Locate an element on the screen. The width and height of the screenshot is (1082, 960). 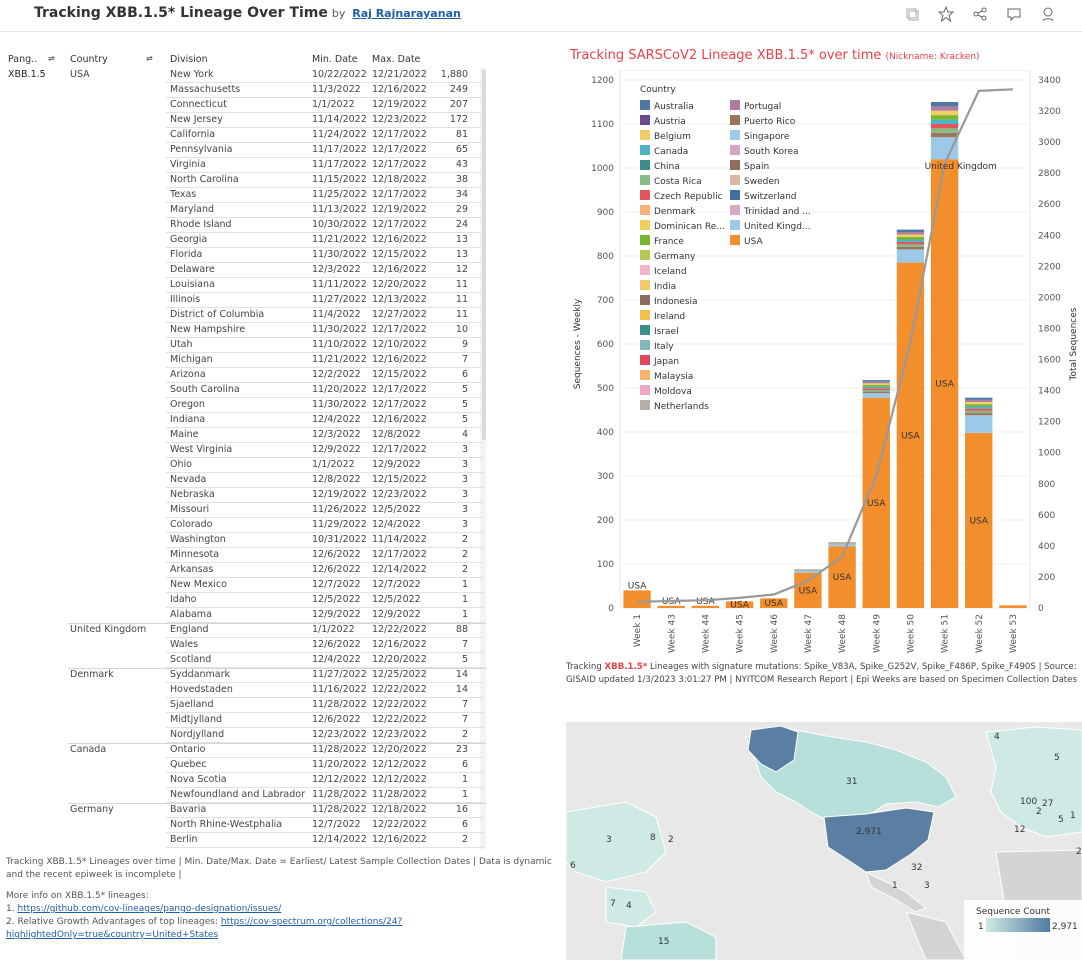
legend-item-label: Switzerland is located at coordinates (770, 197).